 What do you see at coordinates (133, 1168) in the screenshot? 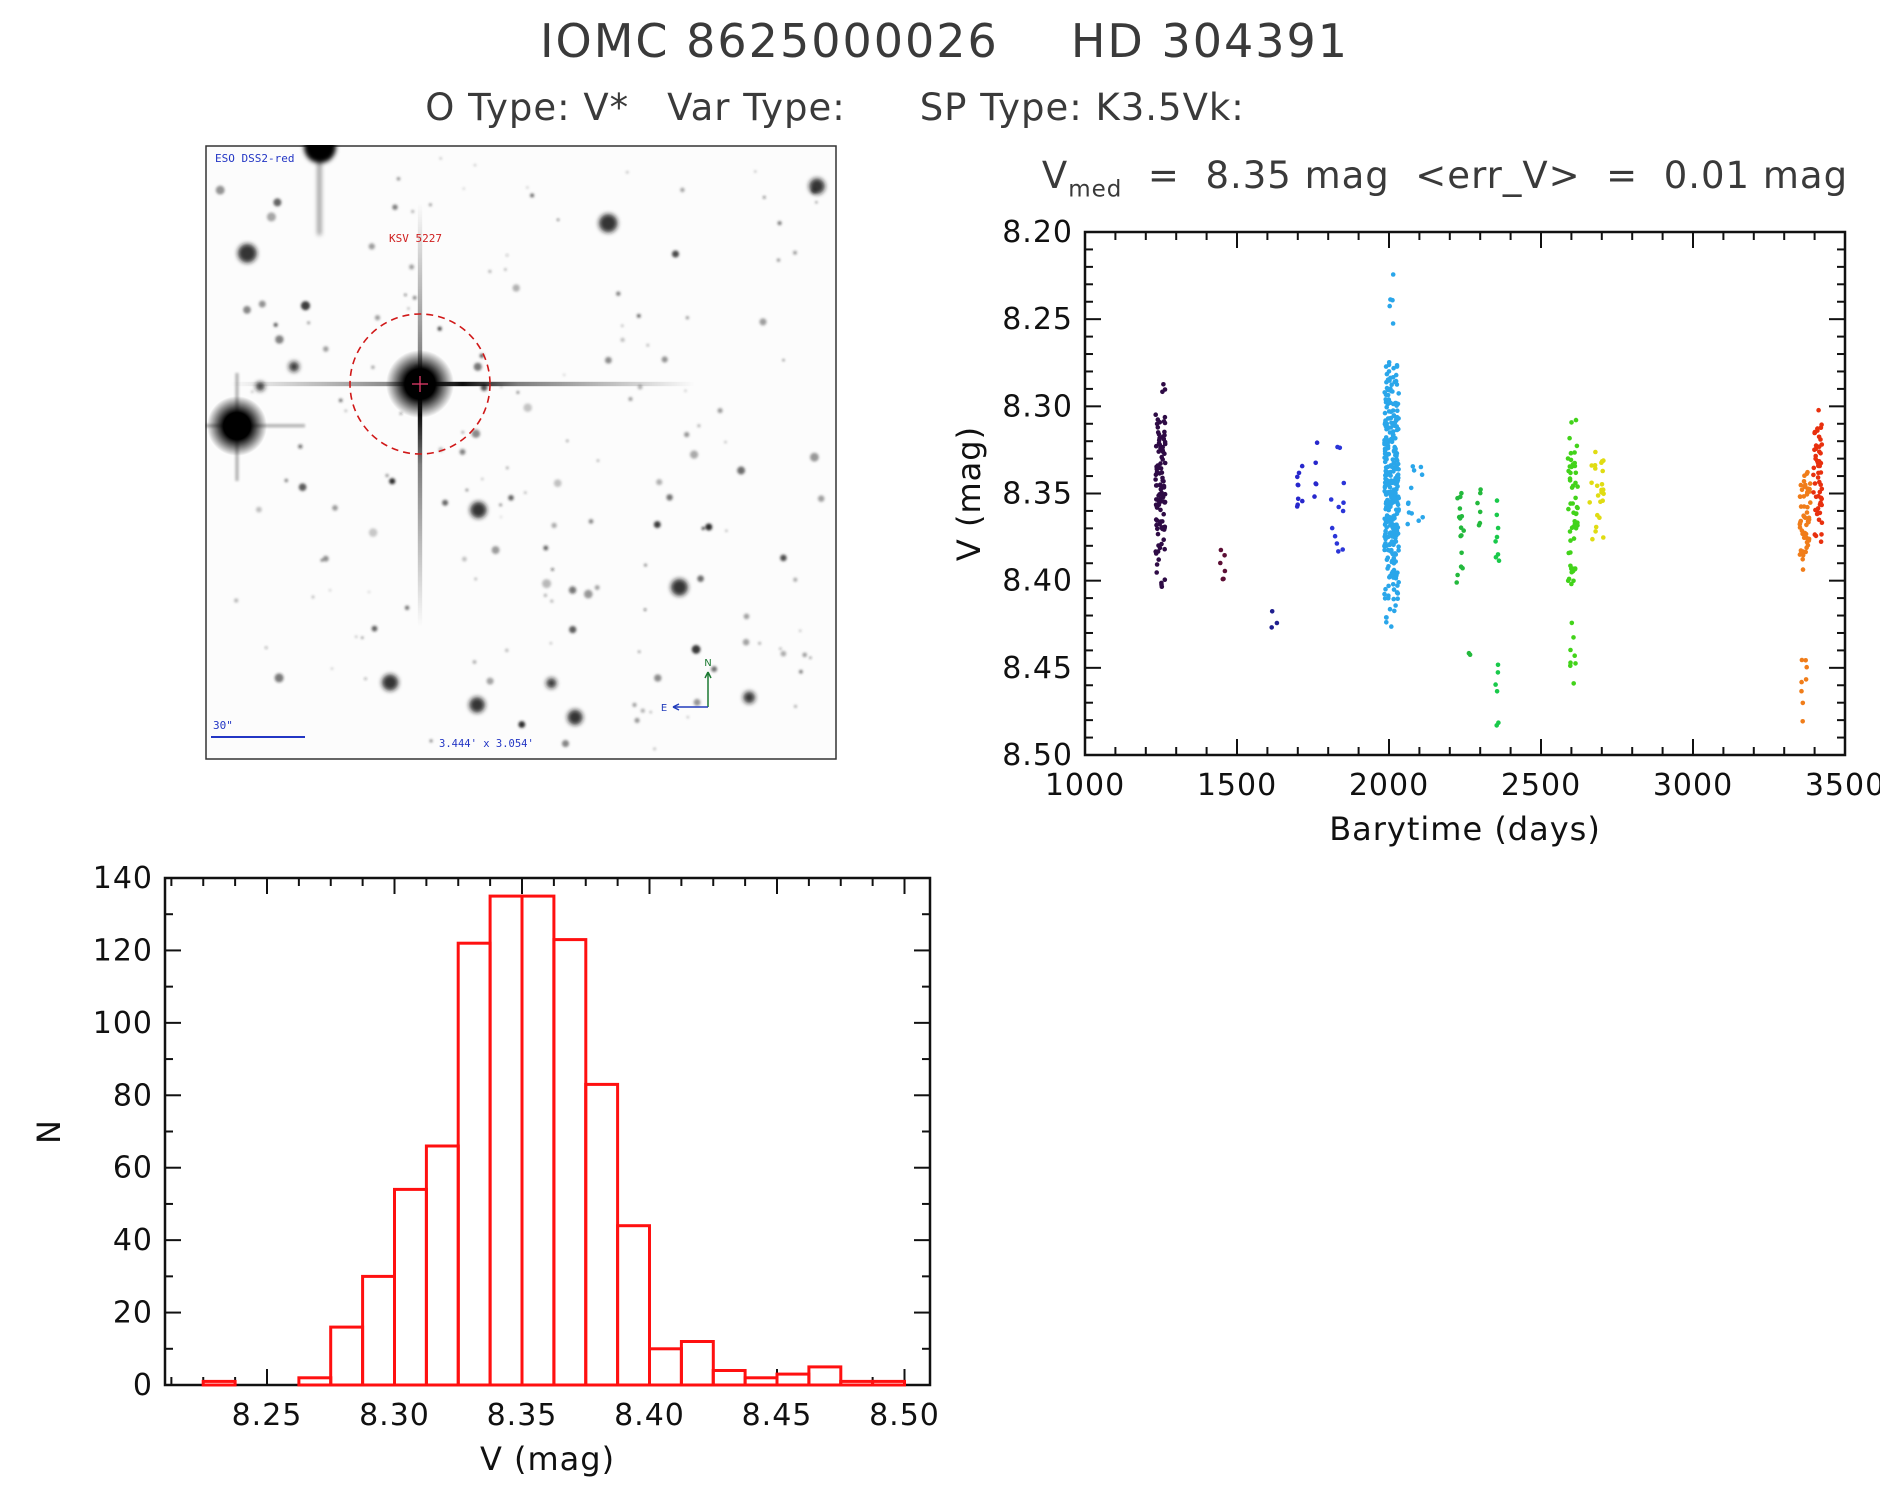
I see `svg-text: 60` at bounding box center [133, 1168].